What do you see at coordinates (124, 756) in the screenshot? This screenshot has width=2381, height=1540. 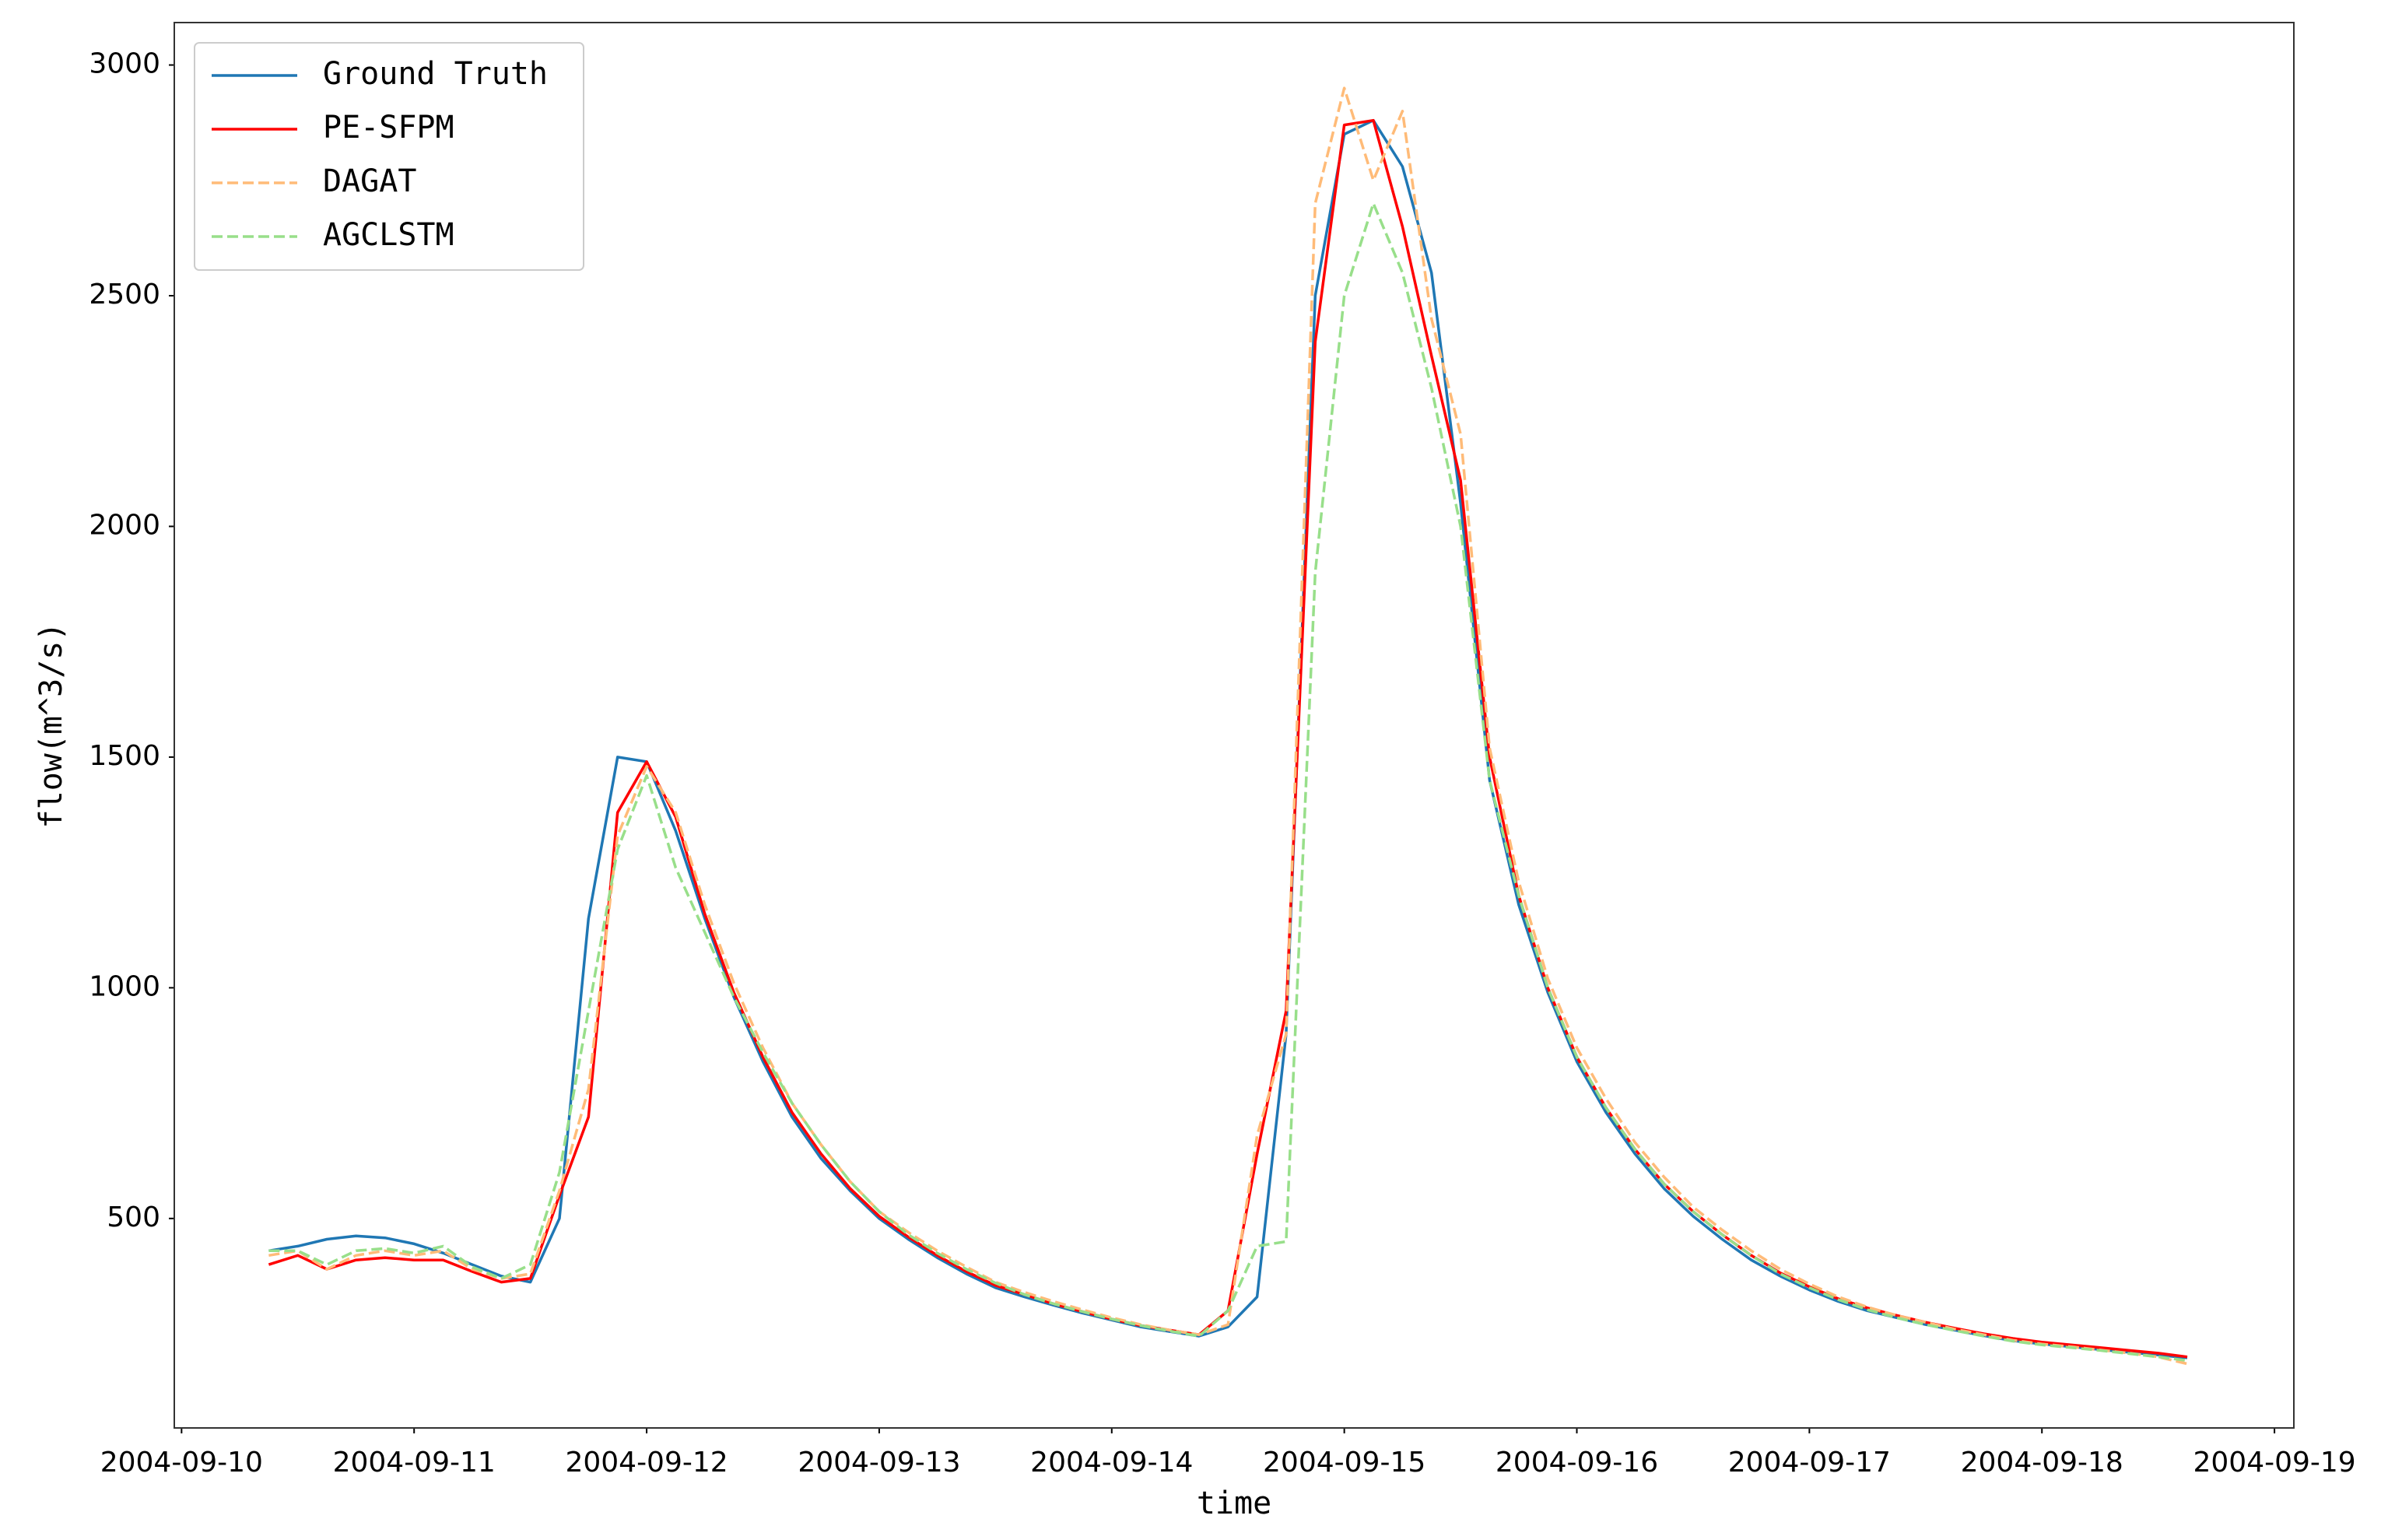 I see `y-tick-label: 1500` at bounding box center [124, 756].